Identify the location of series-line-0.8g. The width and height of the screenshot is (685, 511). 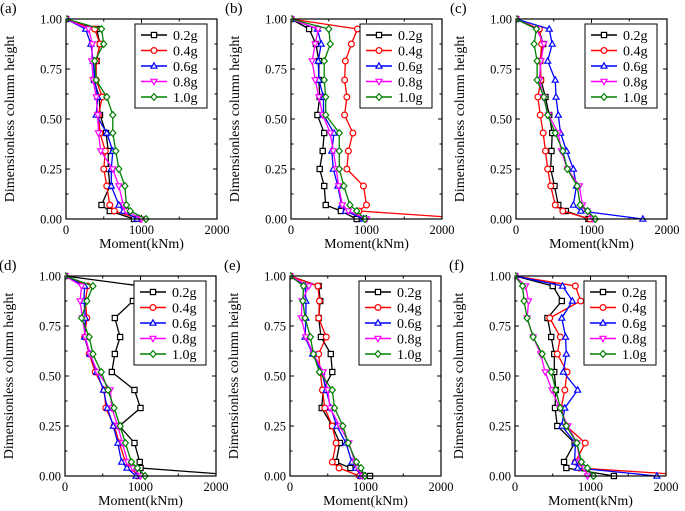
(327, 376).